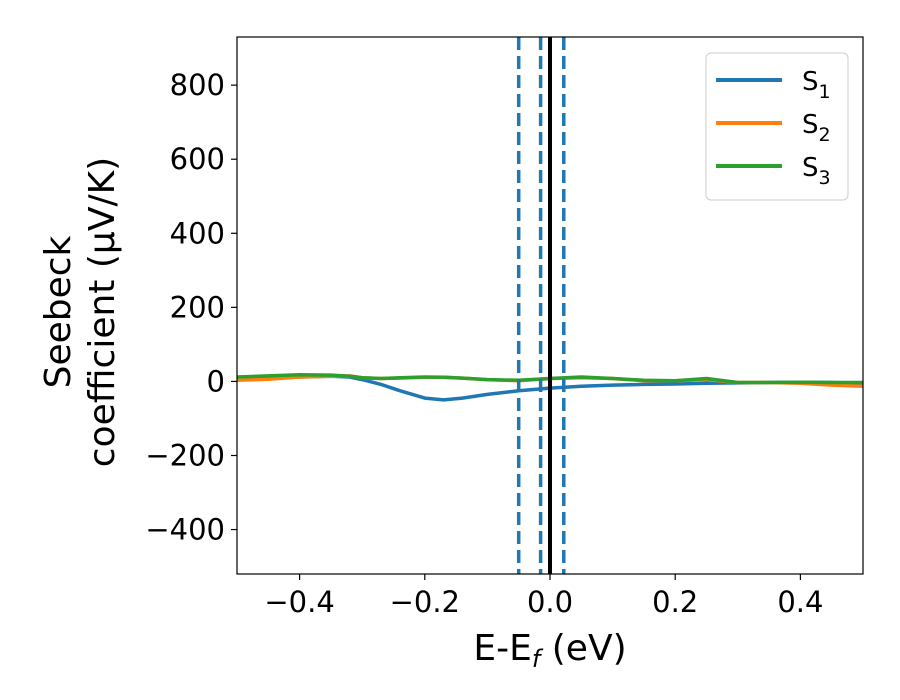  What do you see at coordinates (549, 650) in the screenshot?
I see `x-axis-label: E-Ef (eV)` at bounding box center [549, 650].